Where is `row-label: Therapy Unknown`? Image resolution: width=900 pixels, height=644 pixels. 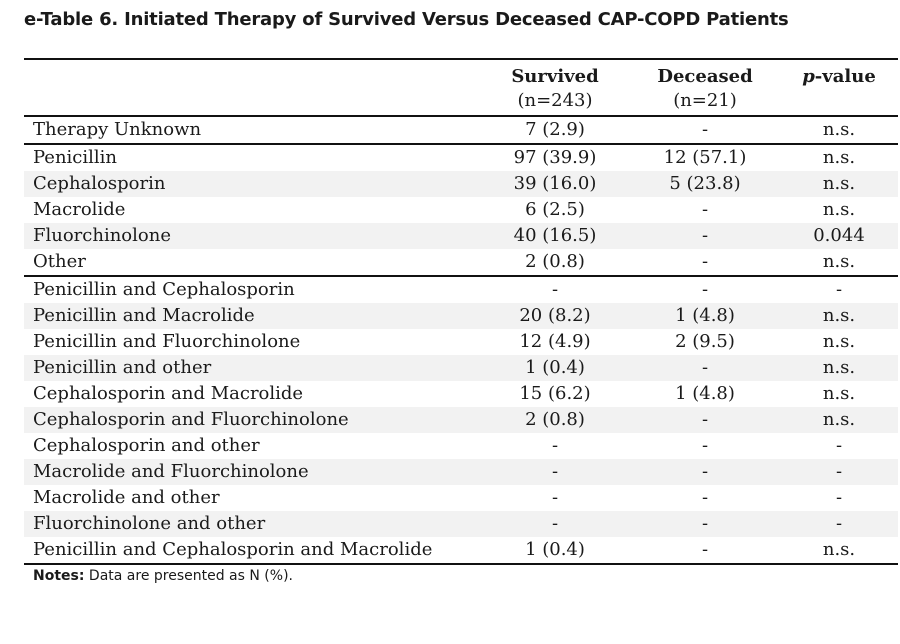
row-label: Therapy Unknown is located at coordinates (252, 131).